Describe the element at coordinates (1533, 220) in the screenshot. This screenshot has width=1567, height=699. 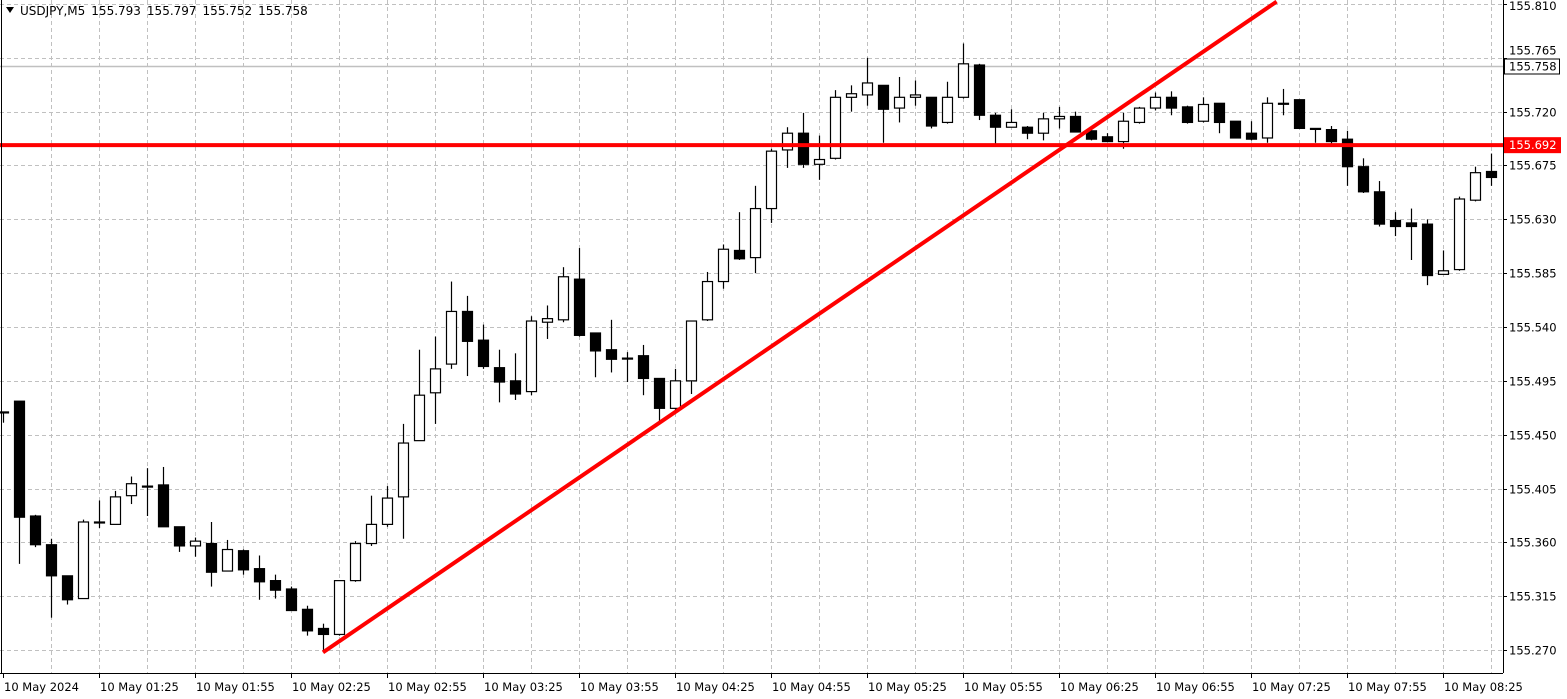
I see `price-tick-label: 155.630` at that location.